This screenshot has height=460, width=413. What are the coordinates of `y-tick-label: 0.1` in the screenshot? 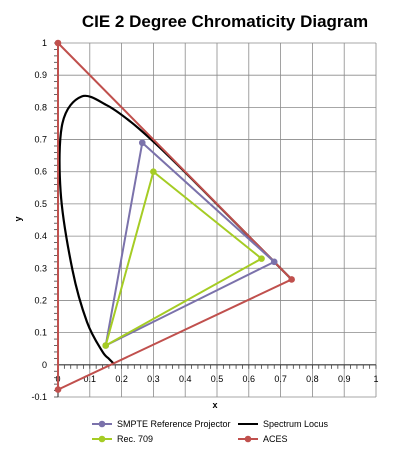 It's located at (40, 333).